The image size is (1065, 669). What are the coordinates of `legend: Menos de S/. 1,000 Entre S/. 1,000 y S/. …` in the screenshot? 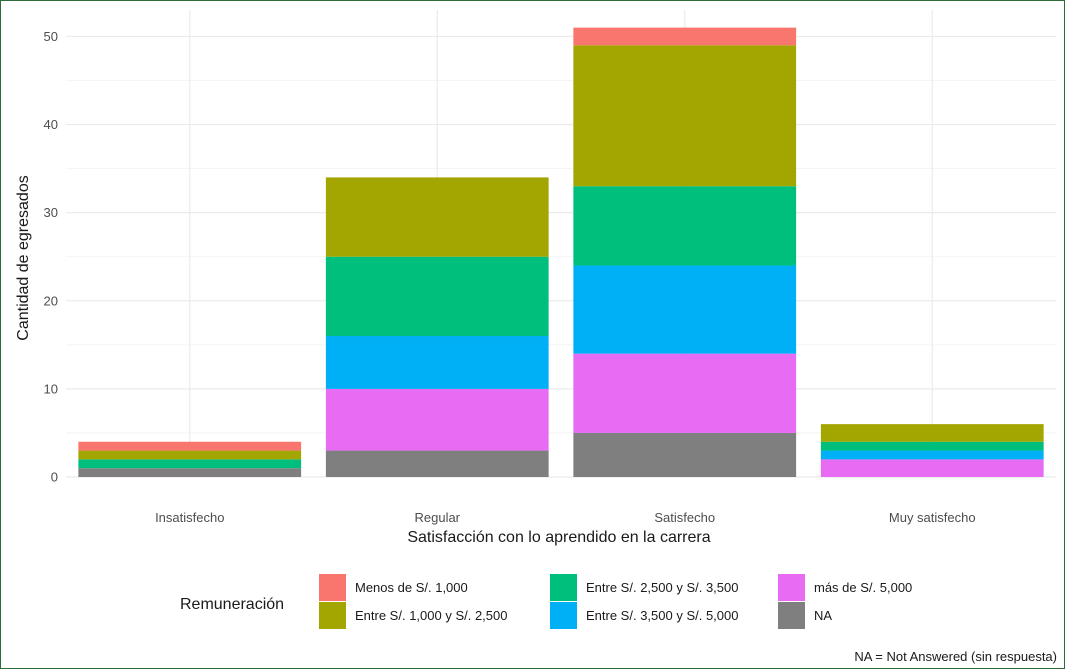 It's located at (615, 601).